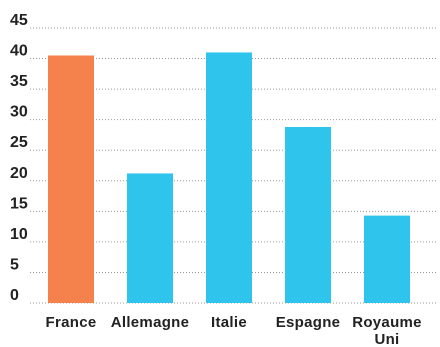  Describe the element at coordinates (387, 322) in the screenshot. I see `x-category-label: Royaume` at that location.